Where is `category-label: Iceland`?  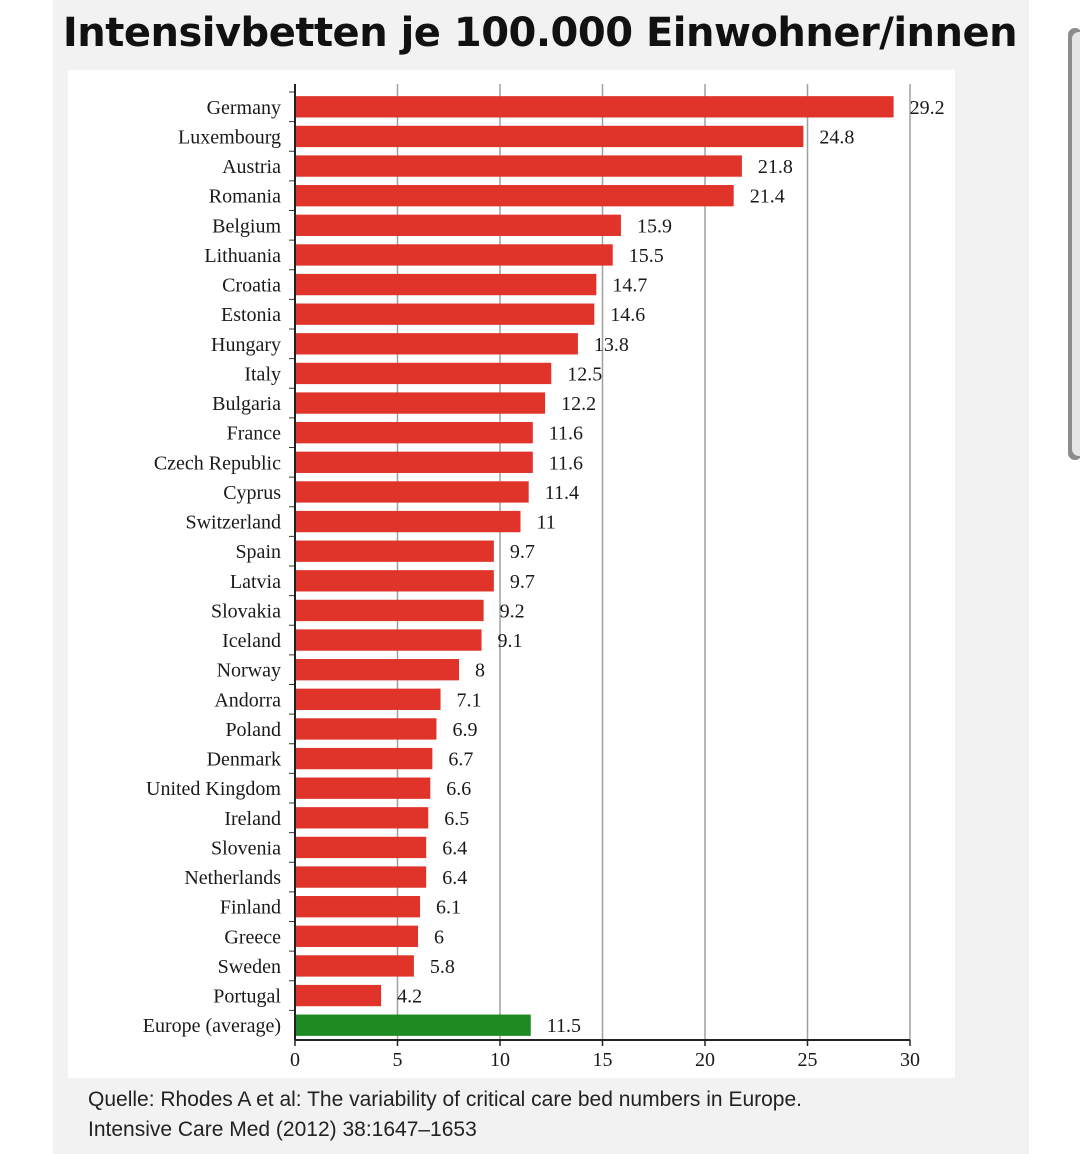 category-label: Iceland is located at coordinates (251, 641).